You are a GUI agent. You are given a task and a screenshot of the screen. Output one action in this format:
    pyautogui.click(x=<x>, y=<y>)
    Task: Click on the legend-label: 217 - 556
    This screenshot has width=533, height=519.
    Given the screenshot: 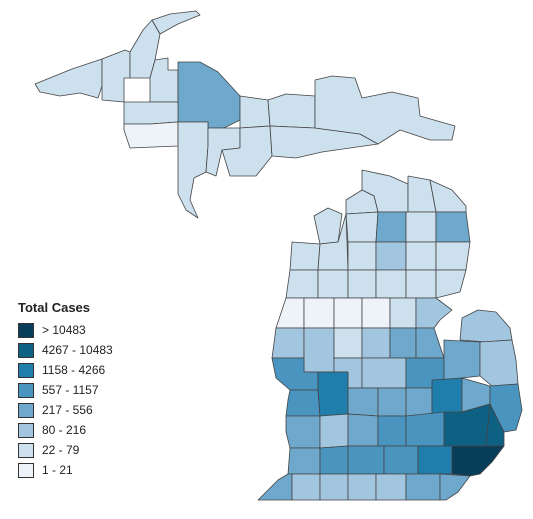 What is the action you would take?
    pyautogui.click(x=67, y=410)
    